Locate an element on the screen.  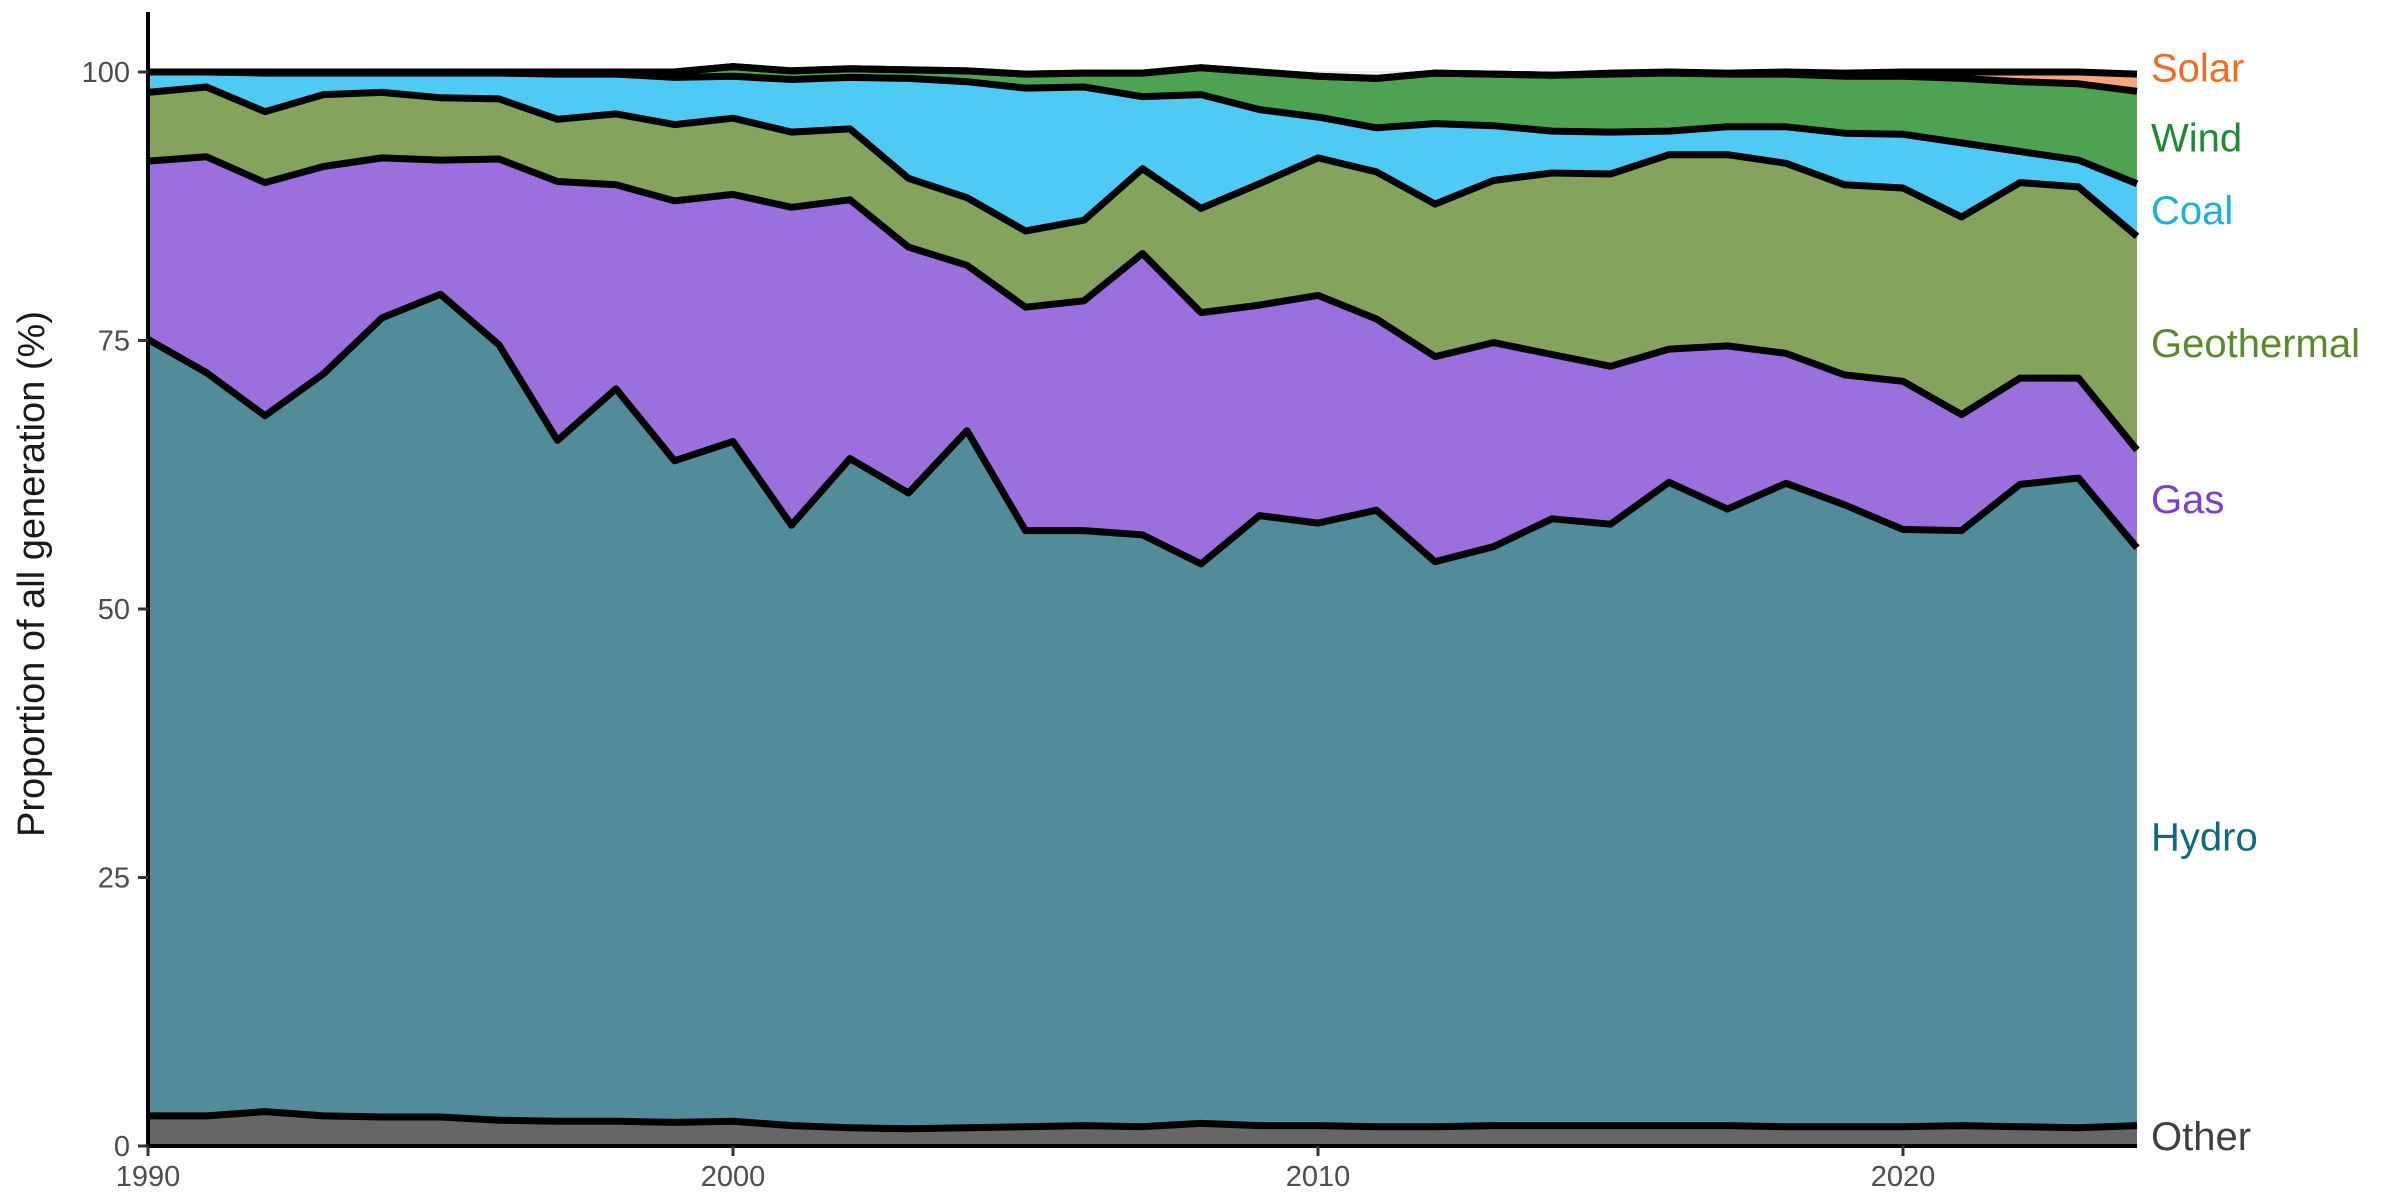
y-tick-label-100: 100 is located at coordinates (106, 73).